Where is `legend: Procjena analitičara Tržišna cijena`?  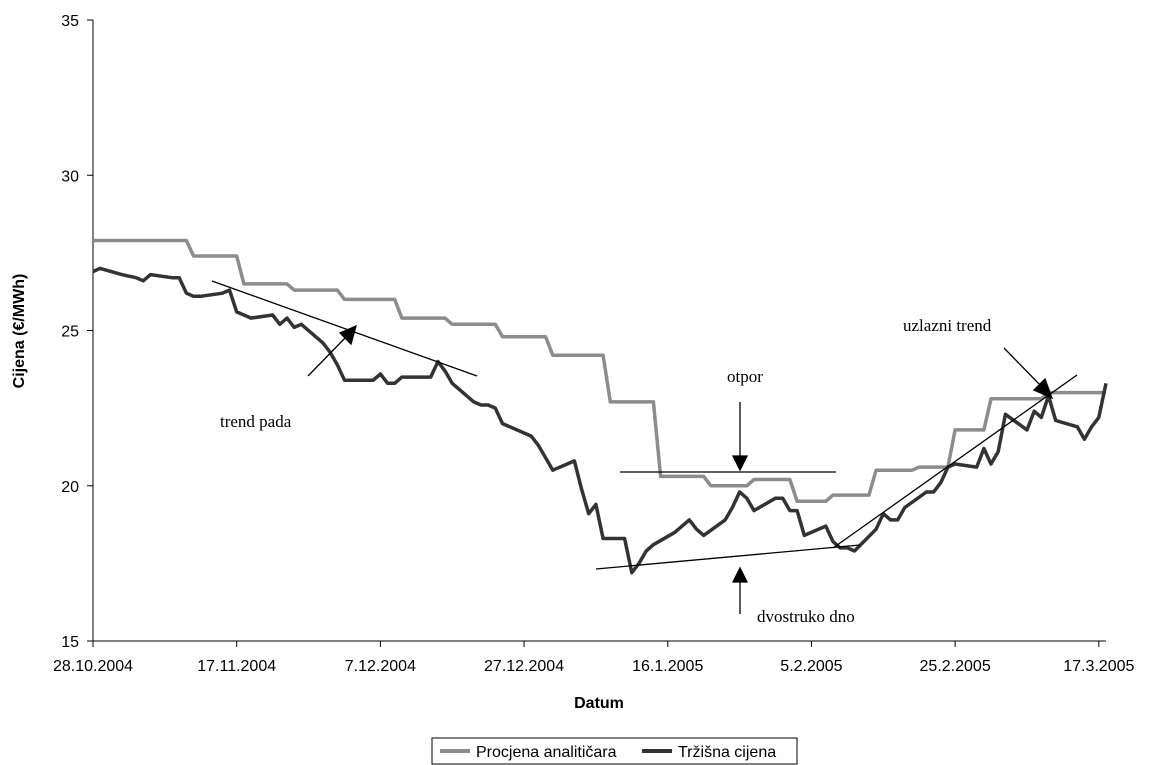 legend: Procjena analitičara Tržišna cijena is located at coordinates (614, 751).